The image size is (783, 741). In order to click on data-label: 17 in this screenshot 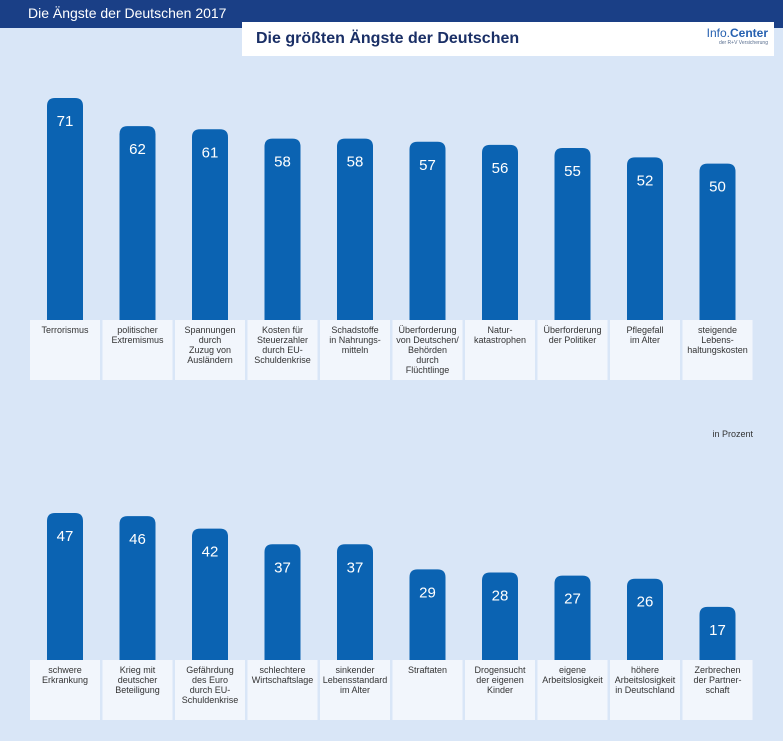, I will do `click(717, 630)`.